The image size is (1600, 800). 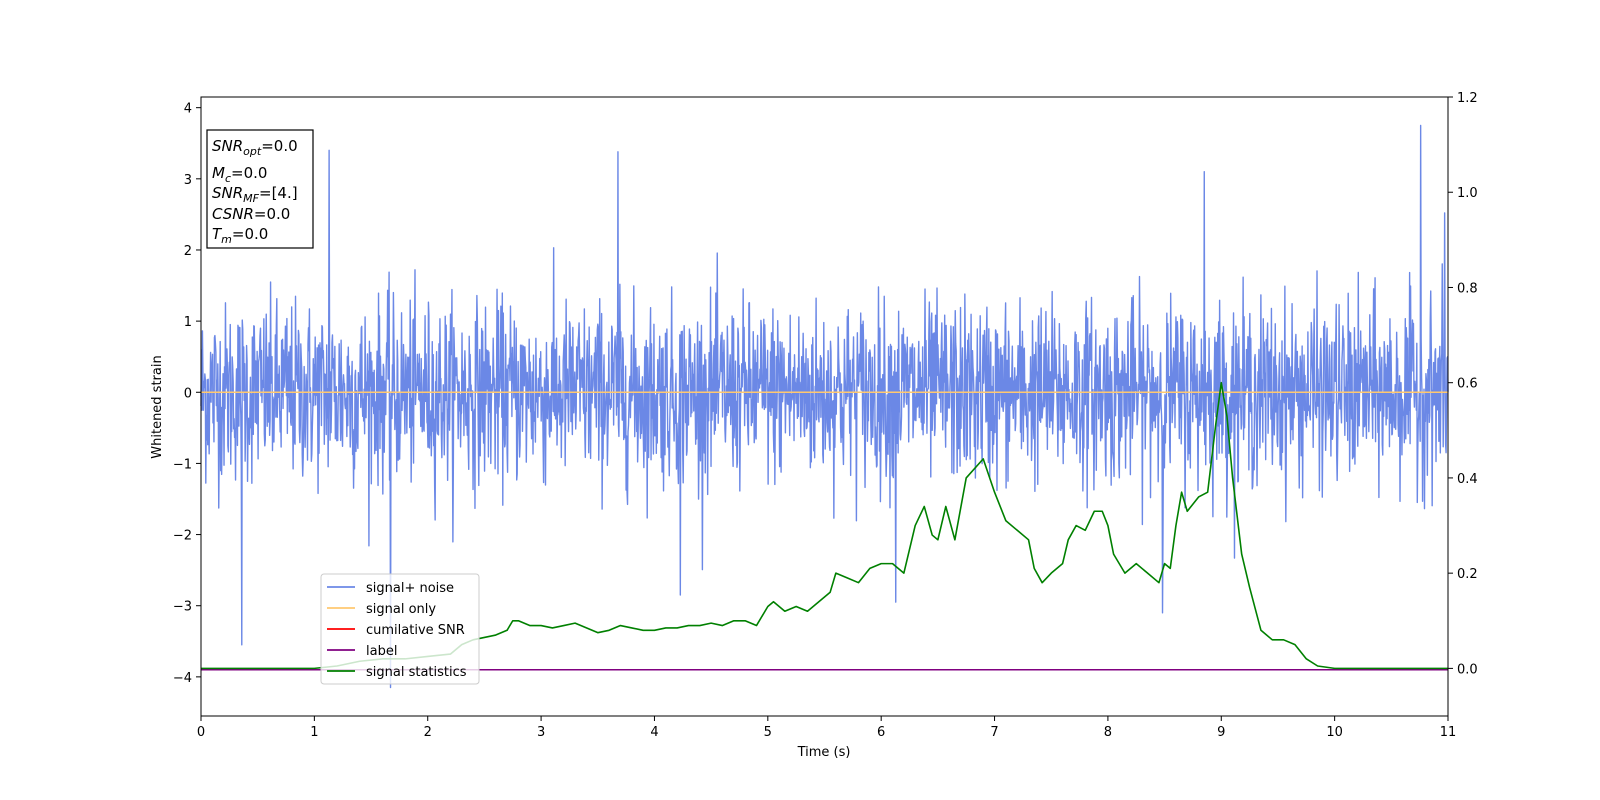 I want to click on x-axis: 0 1 2 3 4 5 6 7 8 9 10 11, so click(x=826, y=728).